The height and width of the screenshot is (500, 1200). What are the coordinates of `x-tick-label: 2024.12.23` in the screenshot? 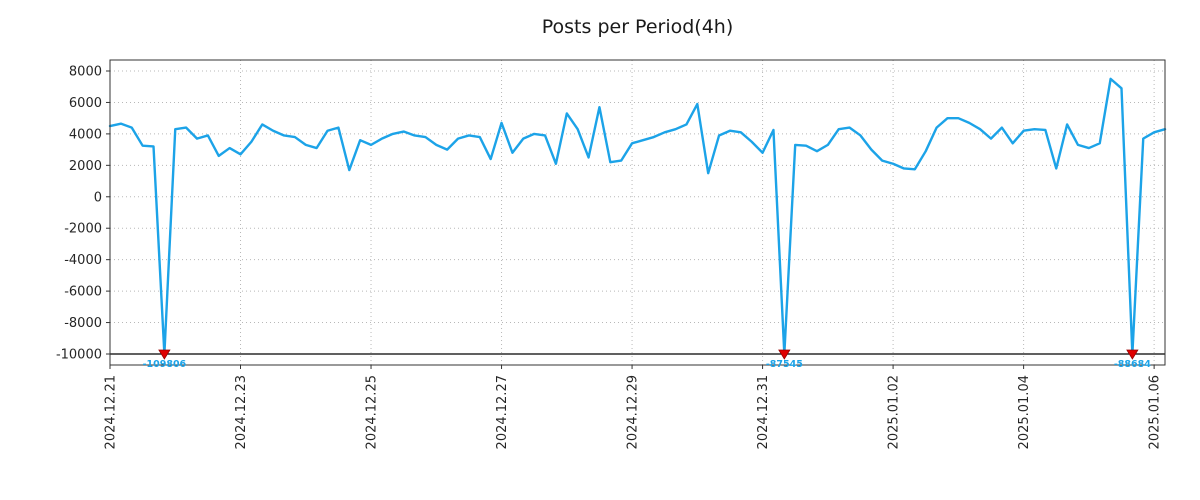 It's located at (241, 412).